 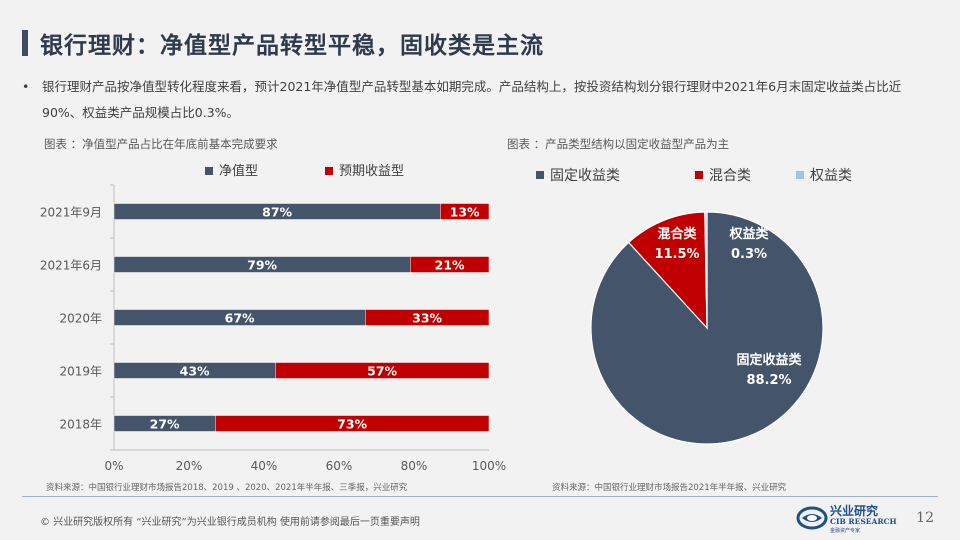 What do you see at coordinates (769, 360) in the screenshot?
I see `pie-label-name-1: 固定收益类` at bounding box center [769, 360].